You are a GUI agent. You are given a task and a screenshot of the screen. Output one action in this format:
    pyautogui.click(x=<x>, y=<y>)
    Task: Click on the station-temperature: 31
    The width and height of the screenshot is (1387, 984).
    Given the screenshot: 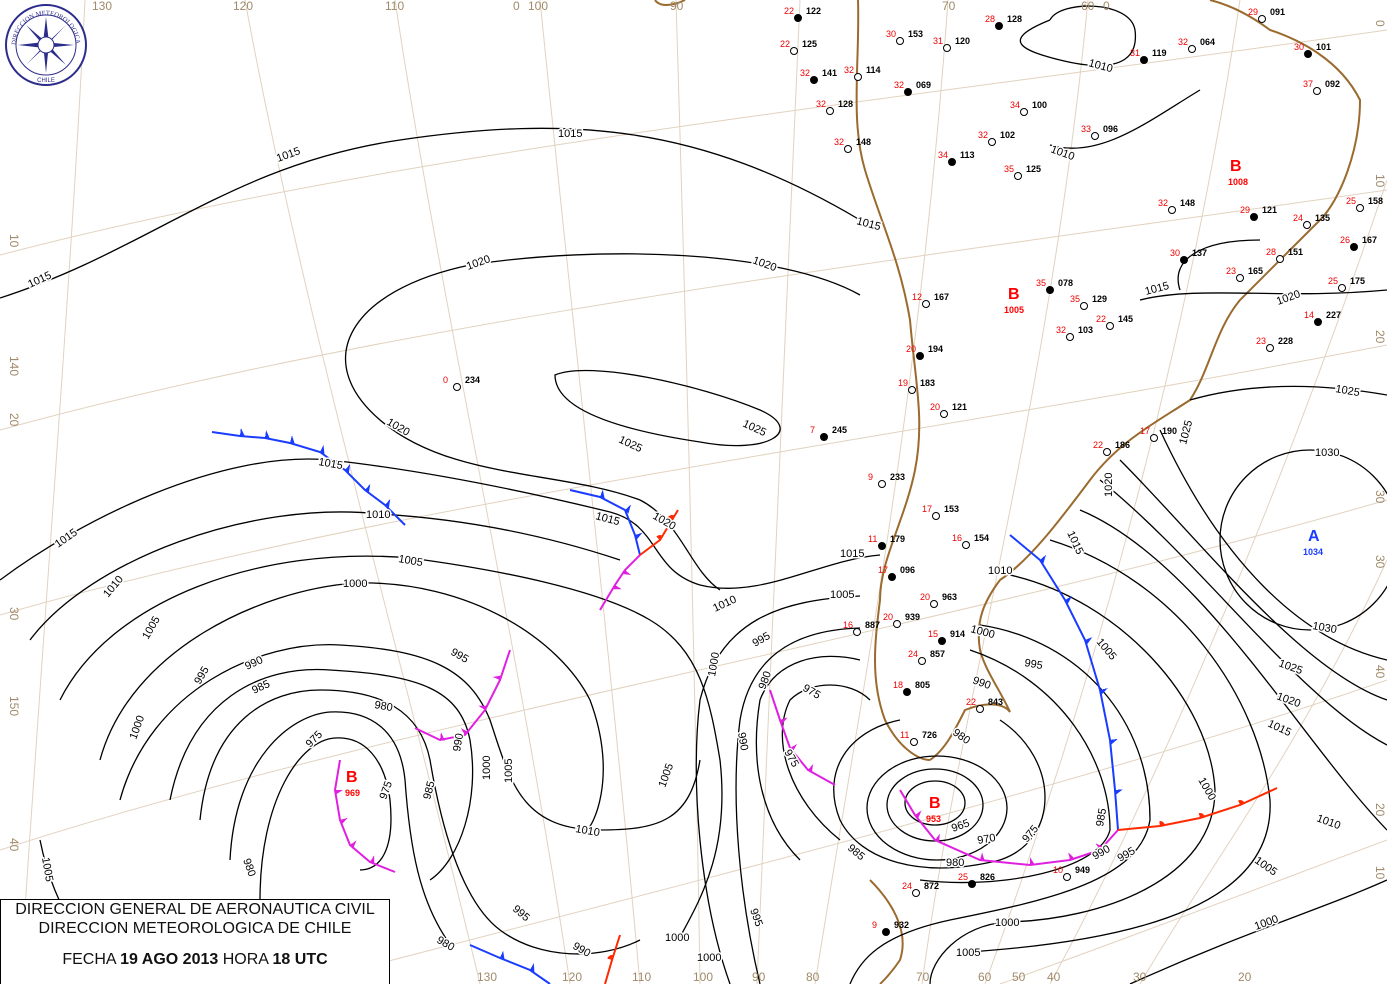 What is the action you would take?
    pyautogui.click(x=938, y=41)
    